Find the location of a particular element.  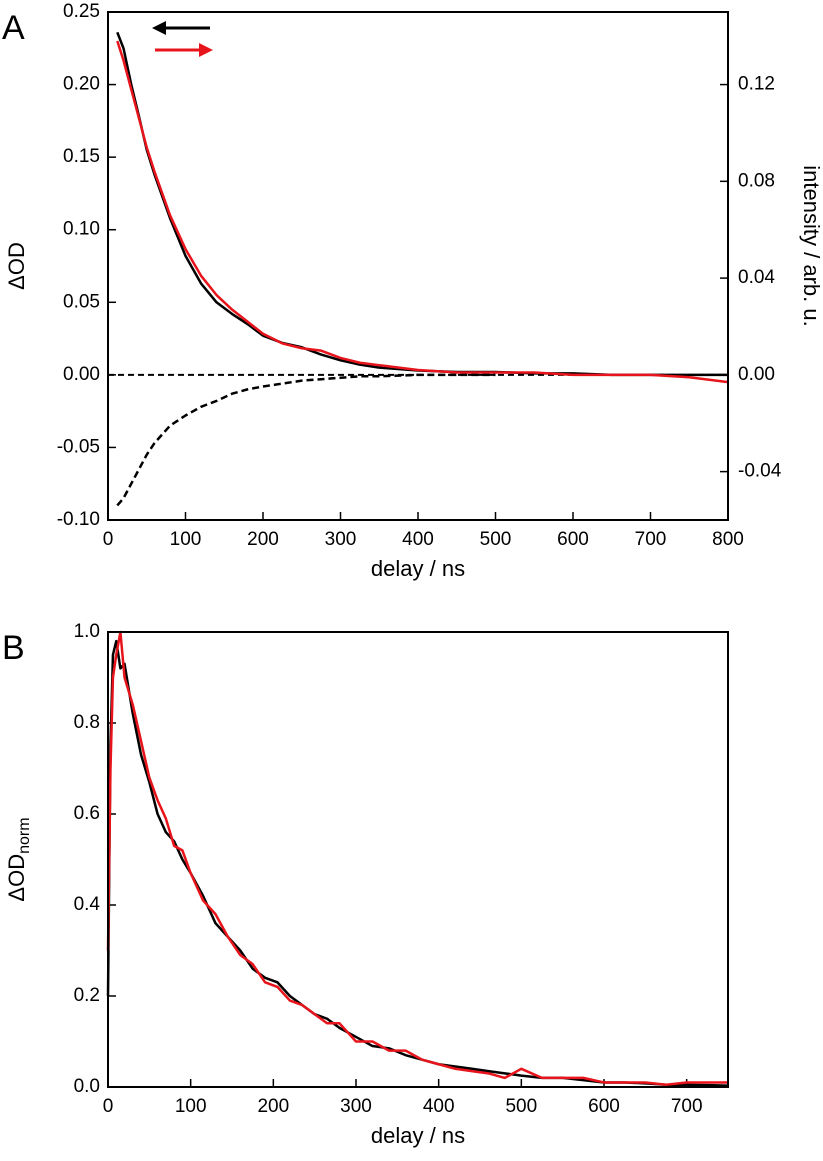

y-tick-label: 0.15 is located at coordinates (81, 156).